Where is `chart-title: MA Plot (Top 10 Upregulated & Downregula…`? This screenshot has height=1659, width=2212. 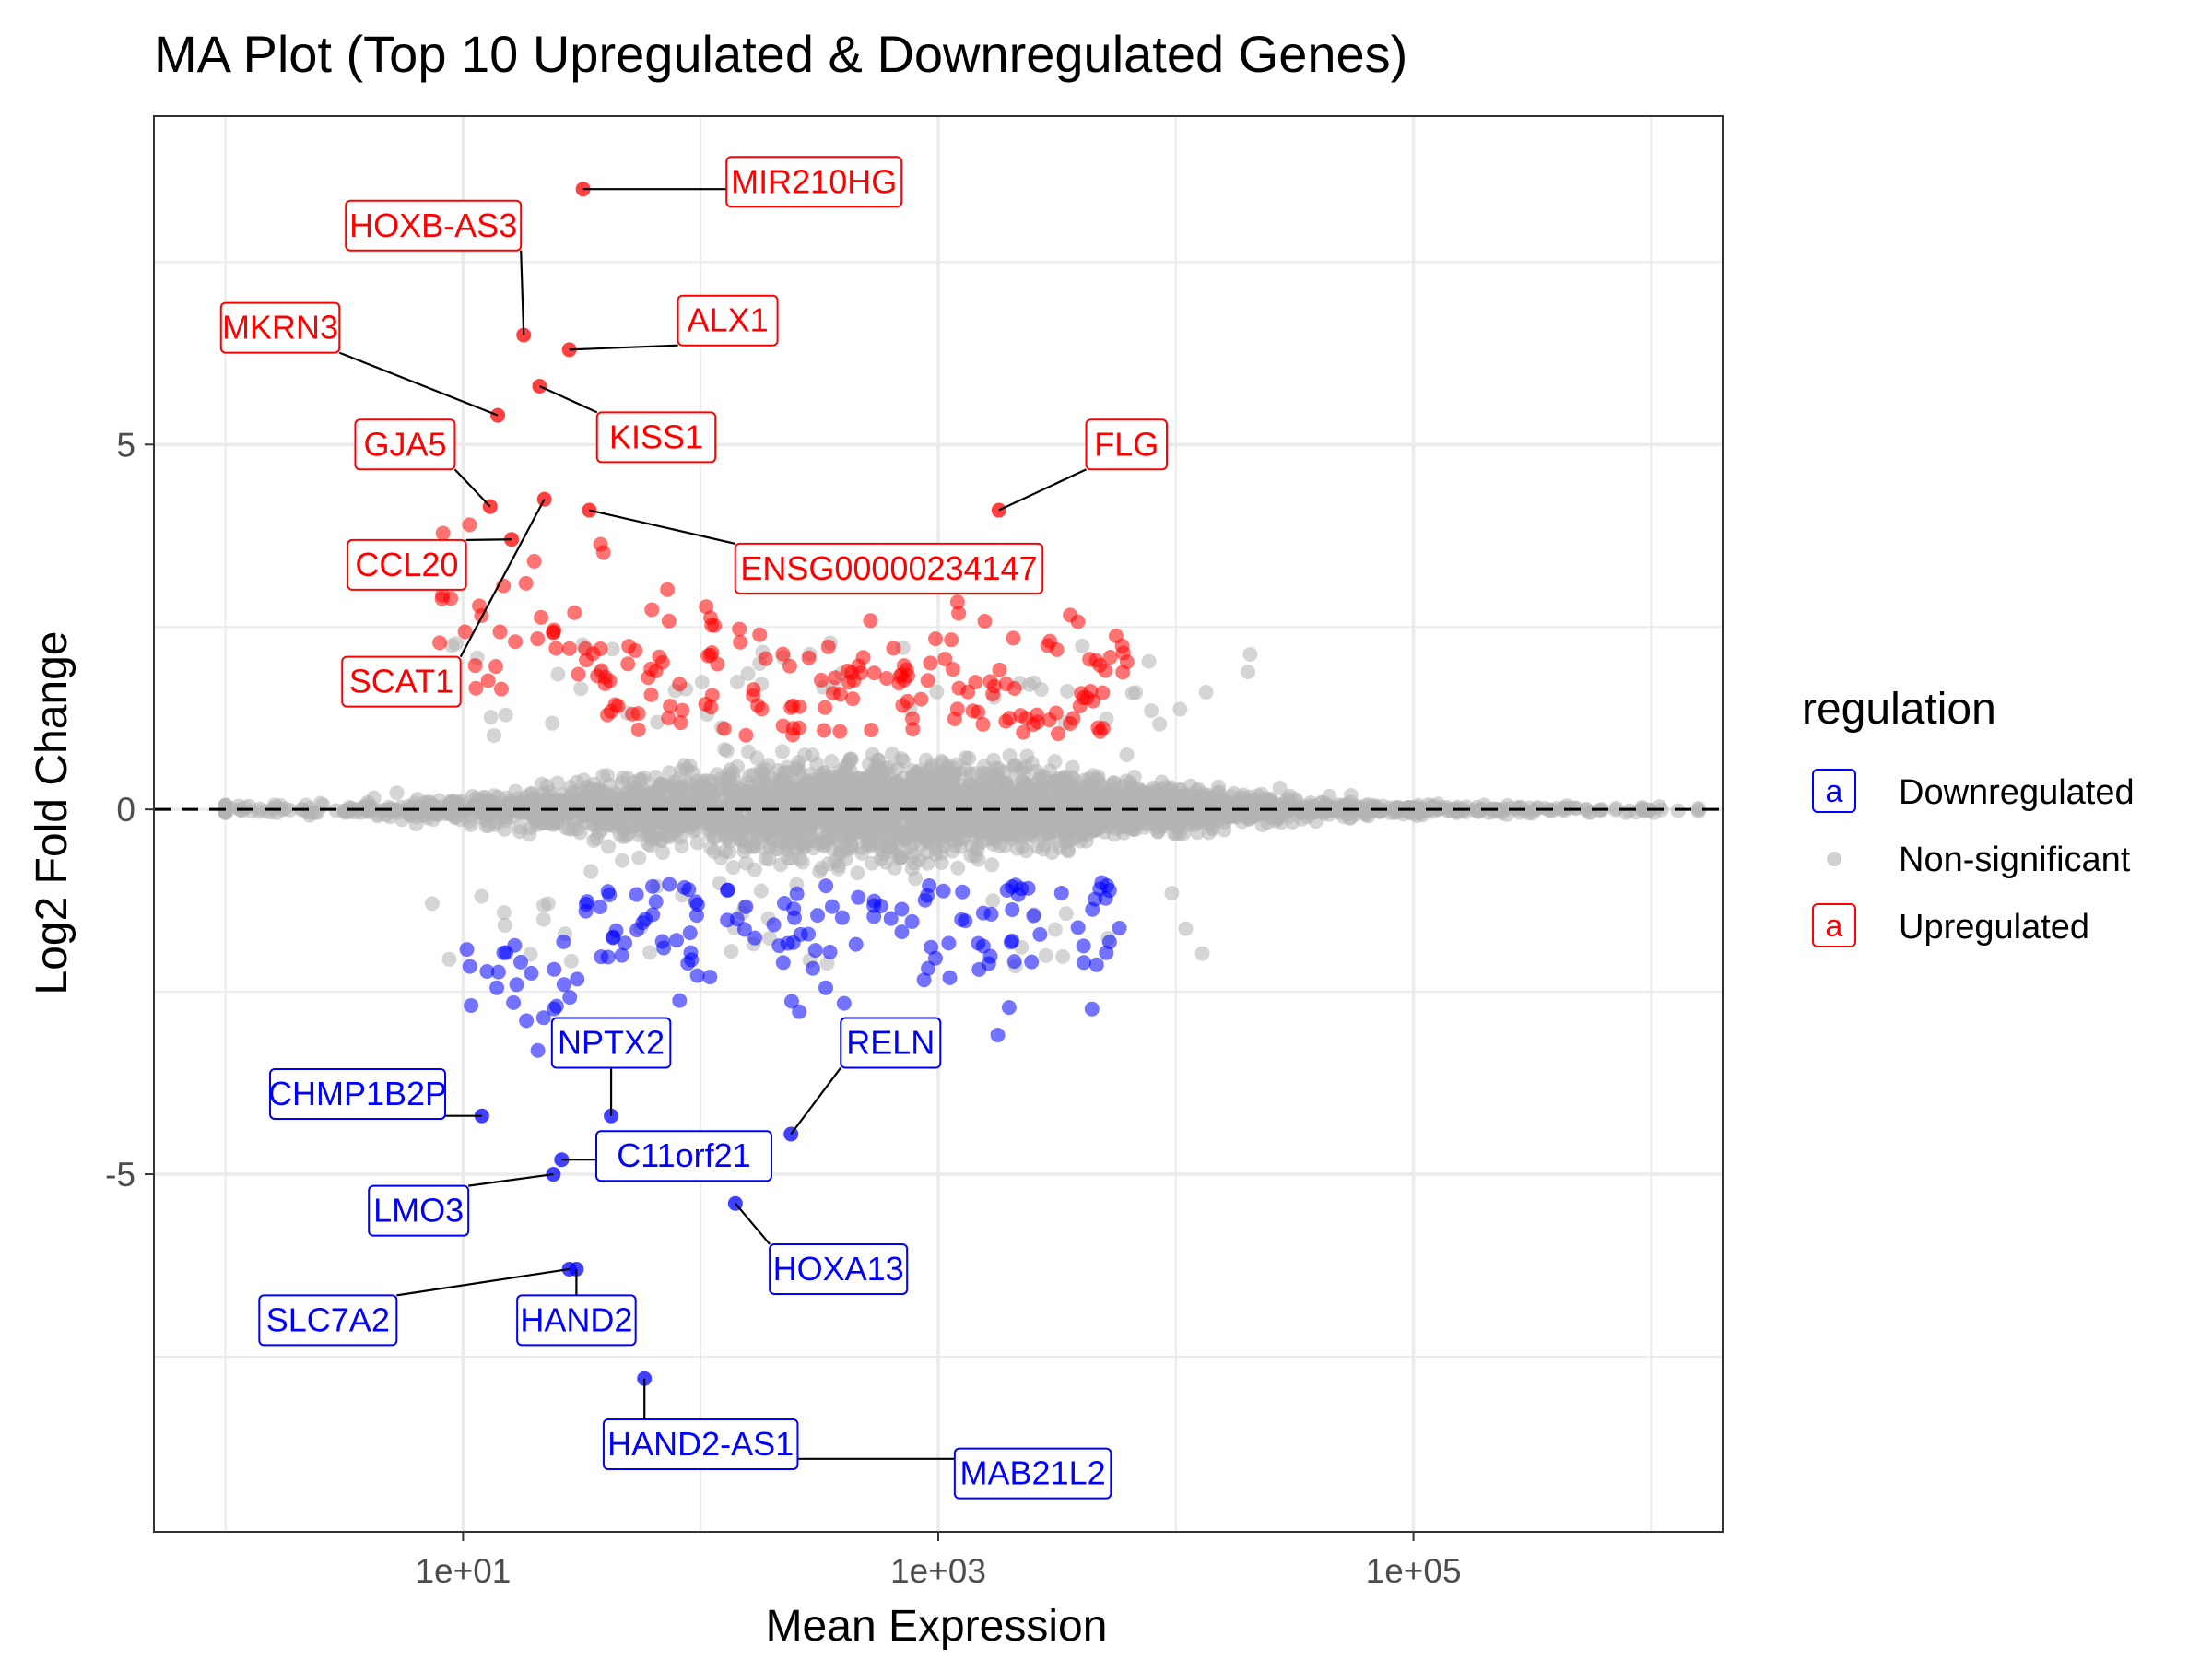
chart-title: MA Plot (Top 10 Upregulated & Downregula… is located at coordinates (780, 54).